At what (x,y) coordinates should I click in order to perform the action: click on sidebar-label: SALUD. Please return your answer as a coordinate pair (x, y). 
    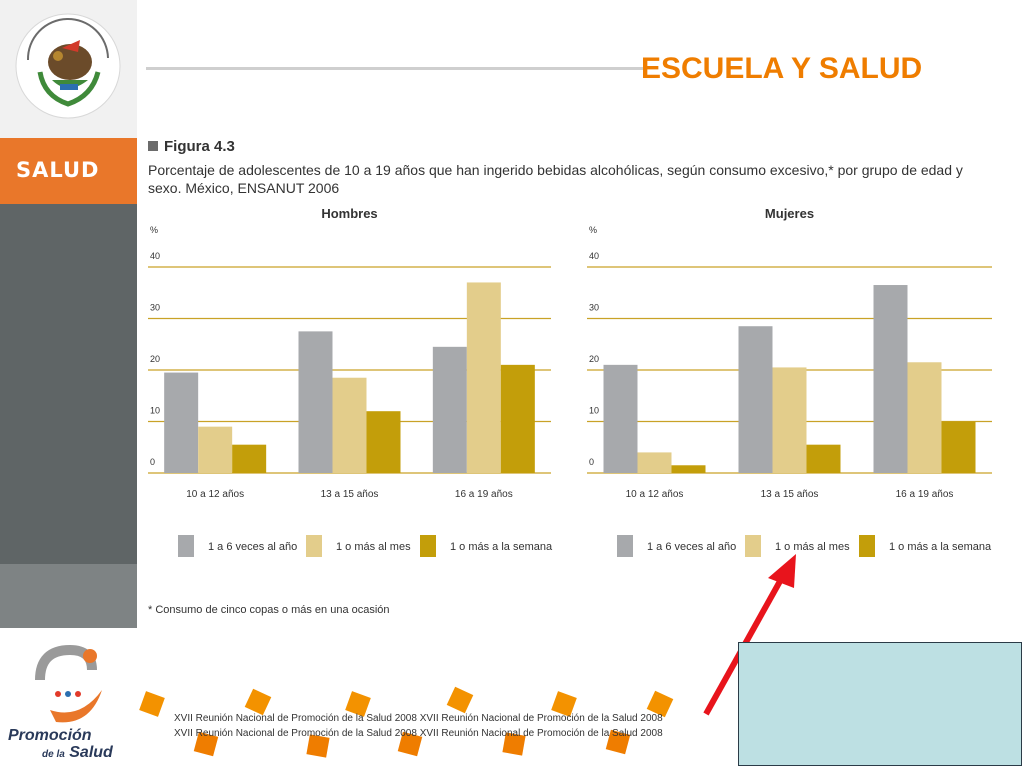
    Looking at the image, I should click on (58, 170).